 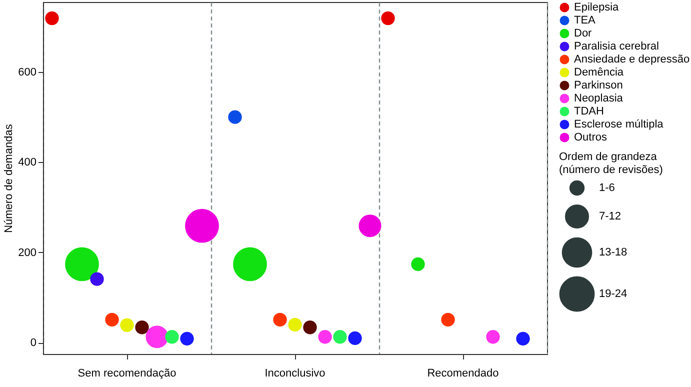 I want to click on legend-label: Demência, so click(x=599, y=72).